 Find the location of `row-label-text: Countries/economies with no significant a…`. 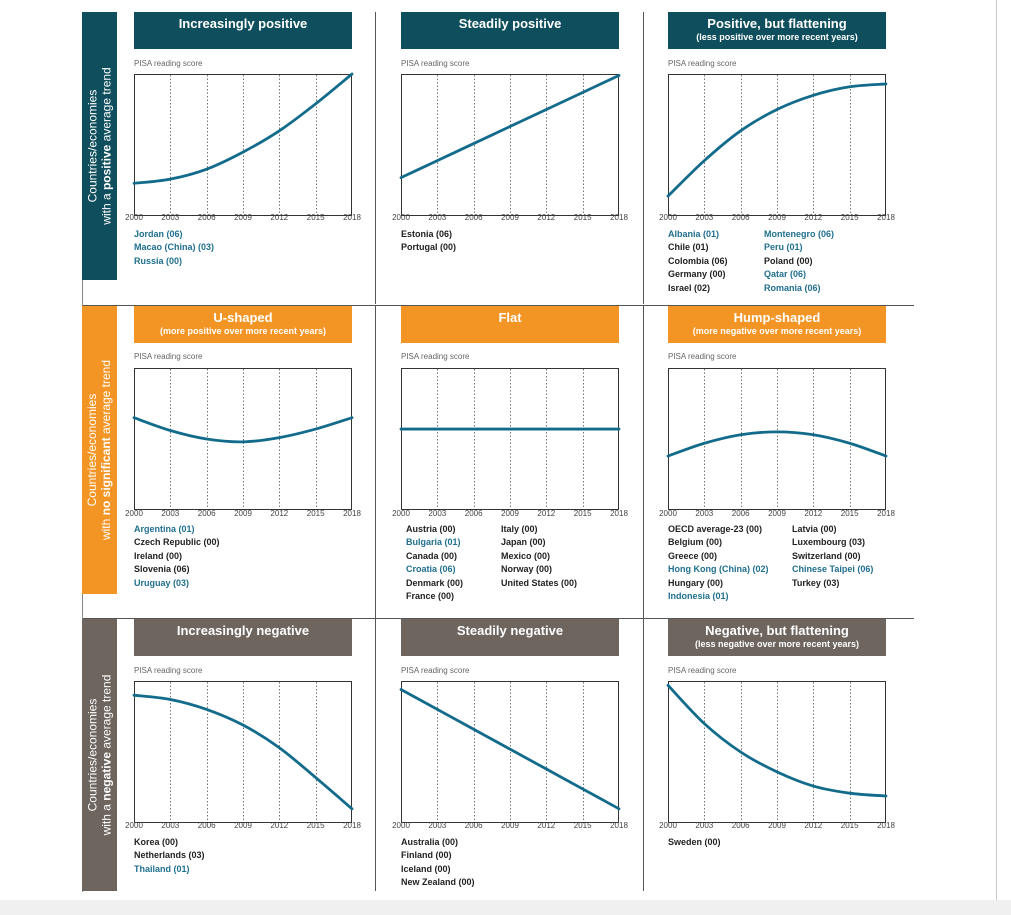

row-label-text: Countries/economies with no significant a… is located at coordinates (100, 450).